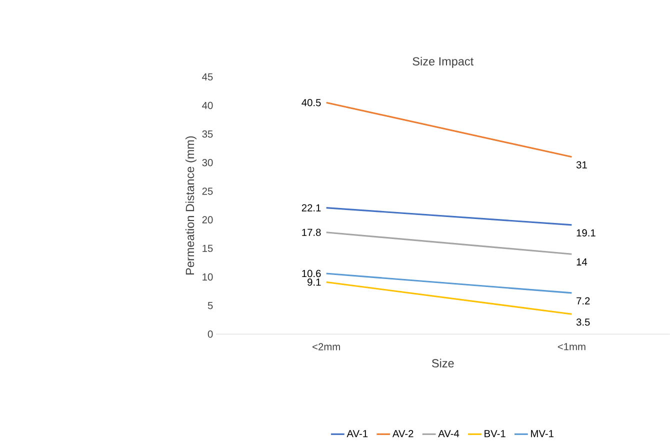  What do you see at coordinates (207, 248) in the screenshot?
I see `y-tick-label: 15` at bounding box center [207, 248].